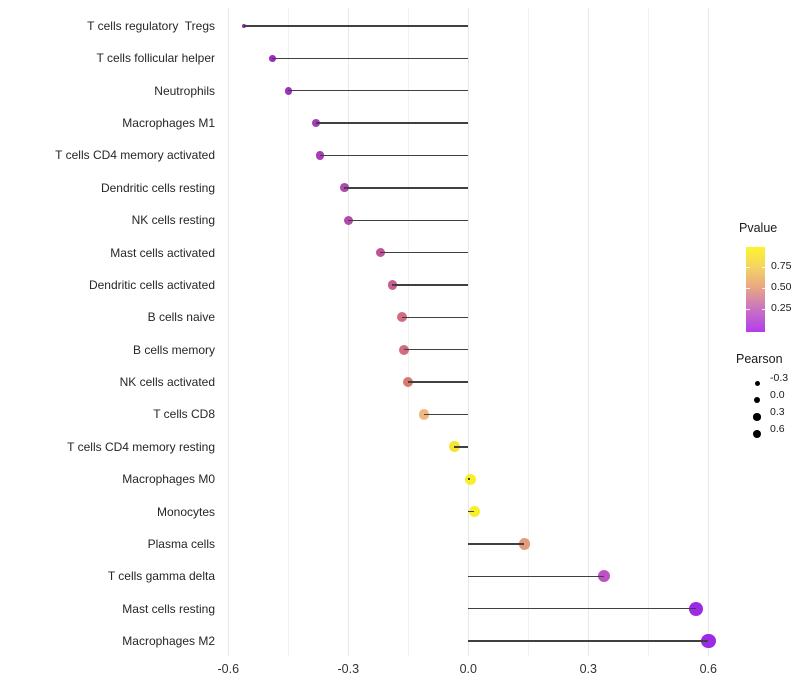 This screenshot has width=800, height=700. What do you see at coordinates (779, 378) in the screenshot?
I see `pearson-size-label: -0.3` at bounding box center [779, 378].